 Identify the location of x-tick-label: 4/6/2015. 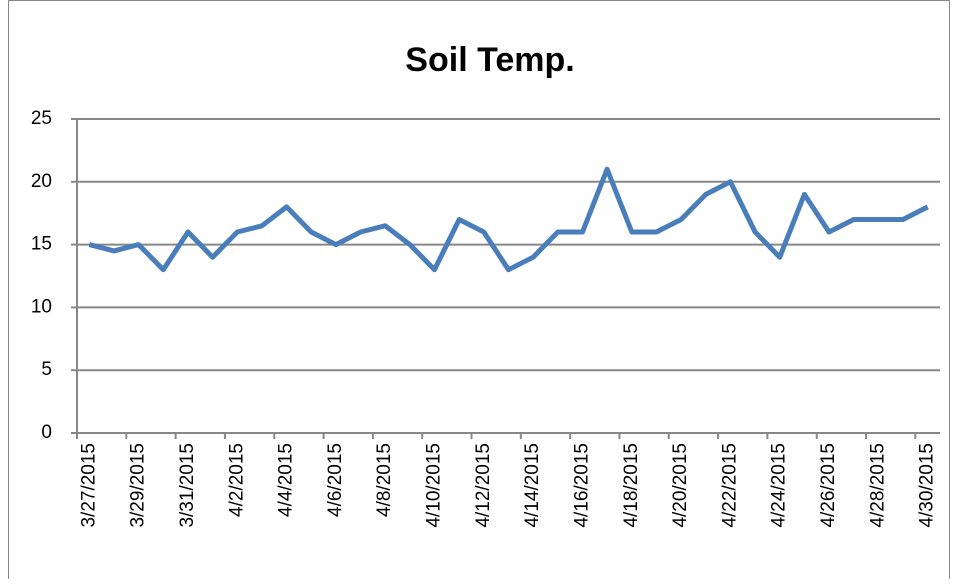
(335, 480).